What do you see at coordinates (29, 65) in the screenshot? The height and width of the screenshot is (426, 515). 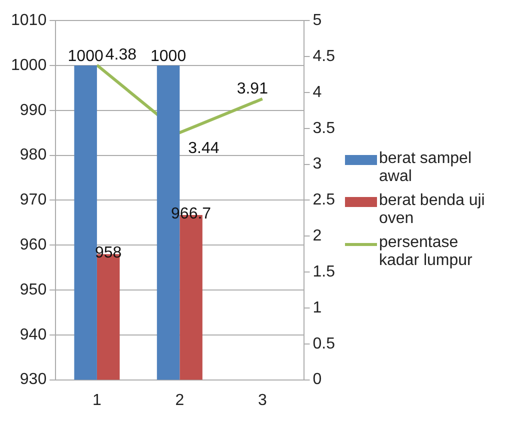 I see `y-tick-label: 1000` at bounding box center [29, 65].